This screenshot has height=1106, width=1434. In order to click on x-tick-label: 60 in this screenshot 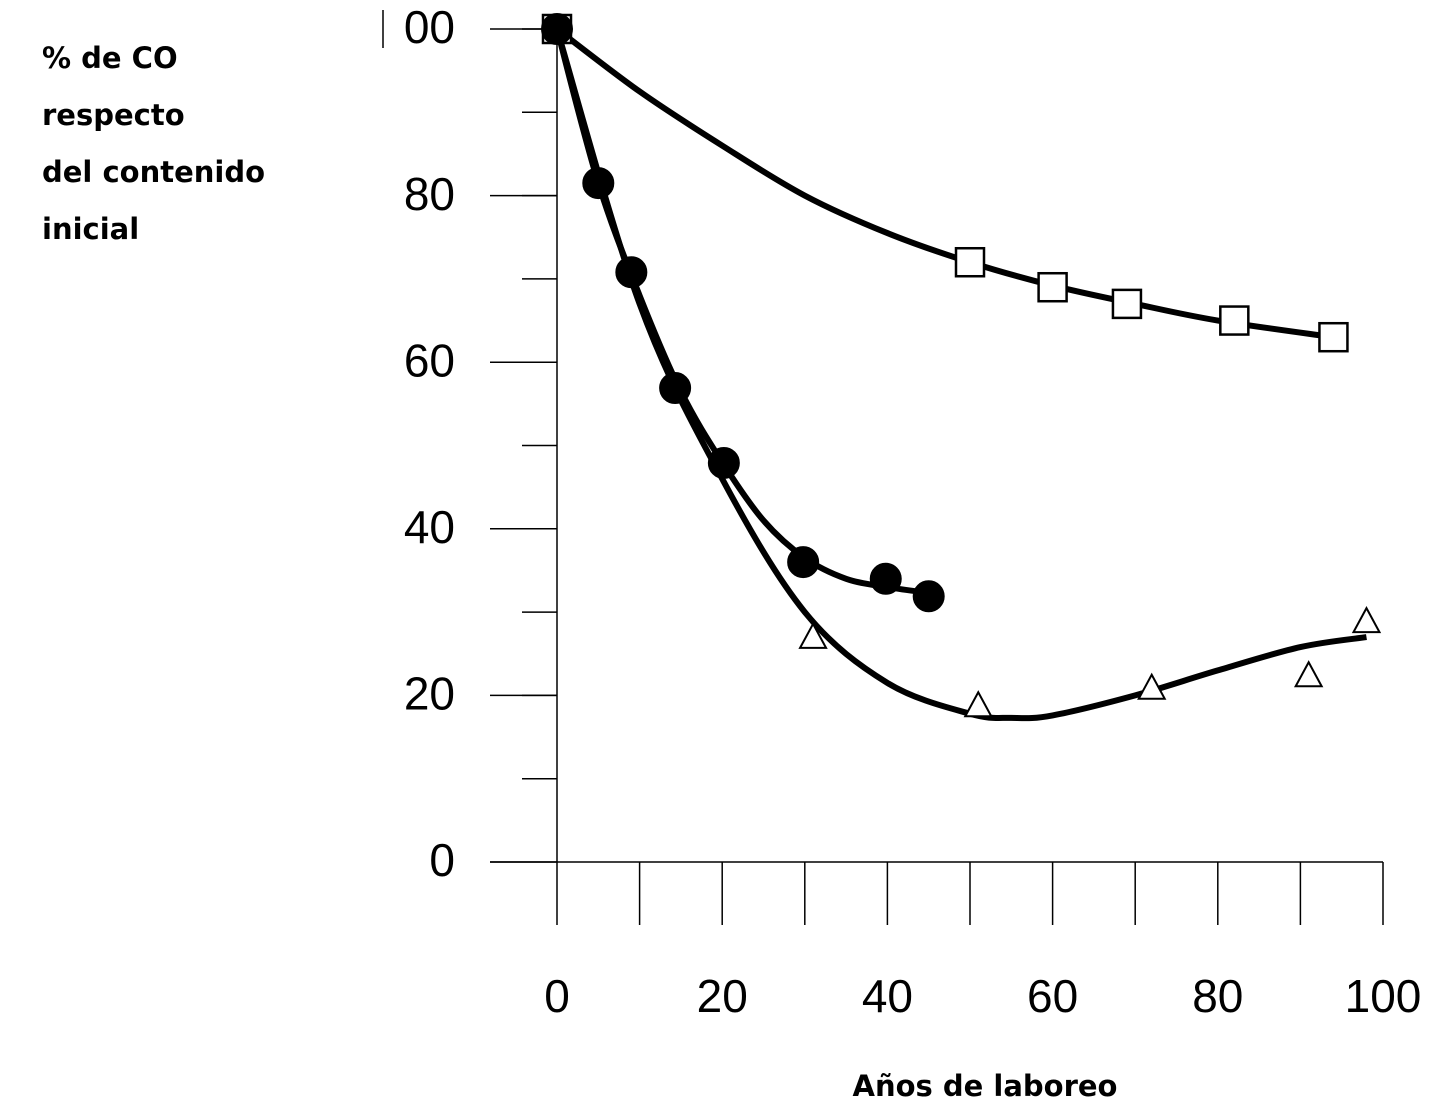, I will do `click(1052, 996)`.